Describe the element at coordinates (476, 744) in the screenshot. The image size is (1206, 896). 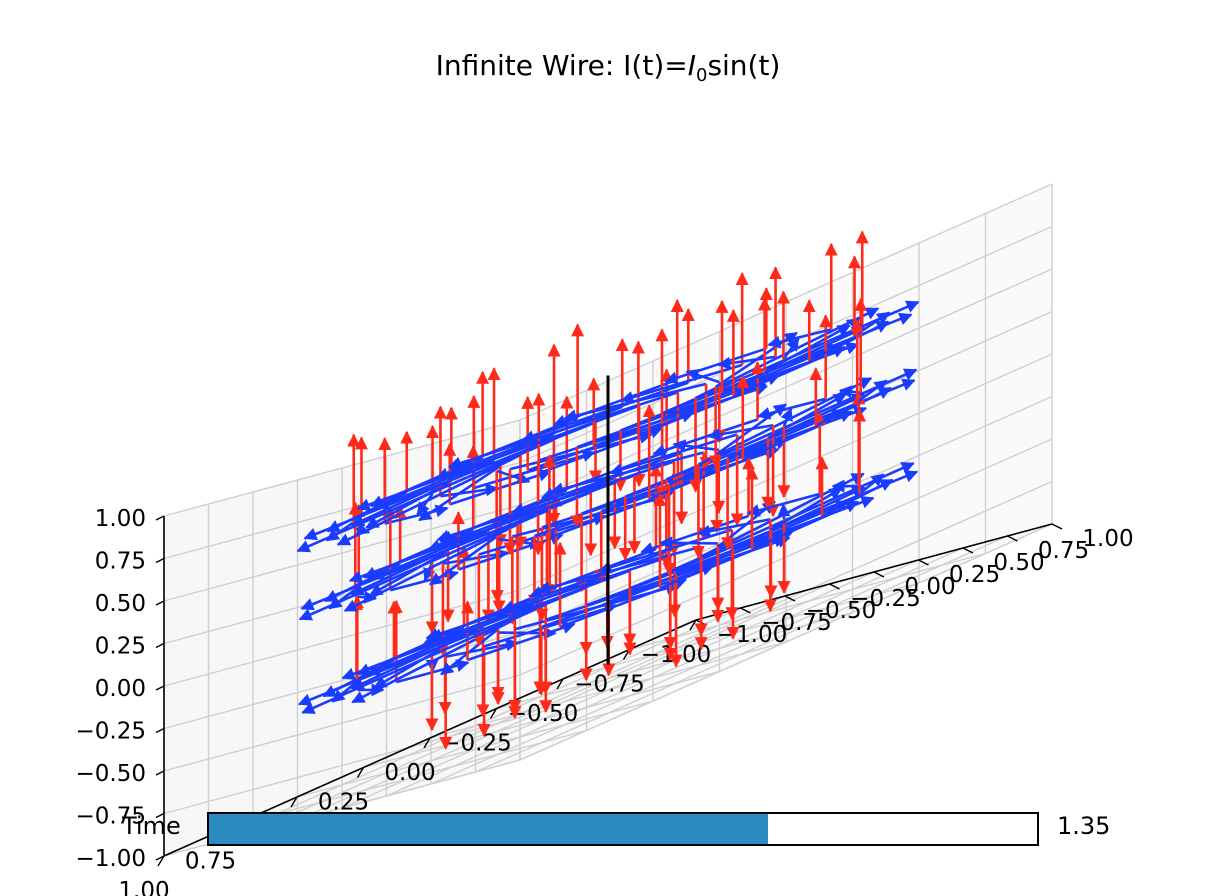
I see `x-tick-label: −0.25` at that location.